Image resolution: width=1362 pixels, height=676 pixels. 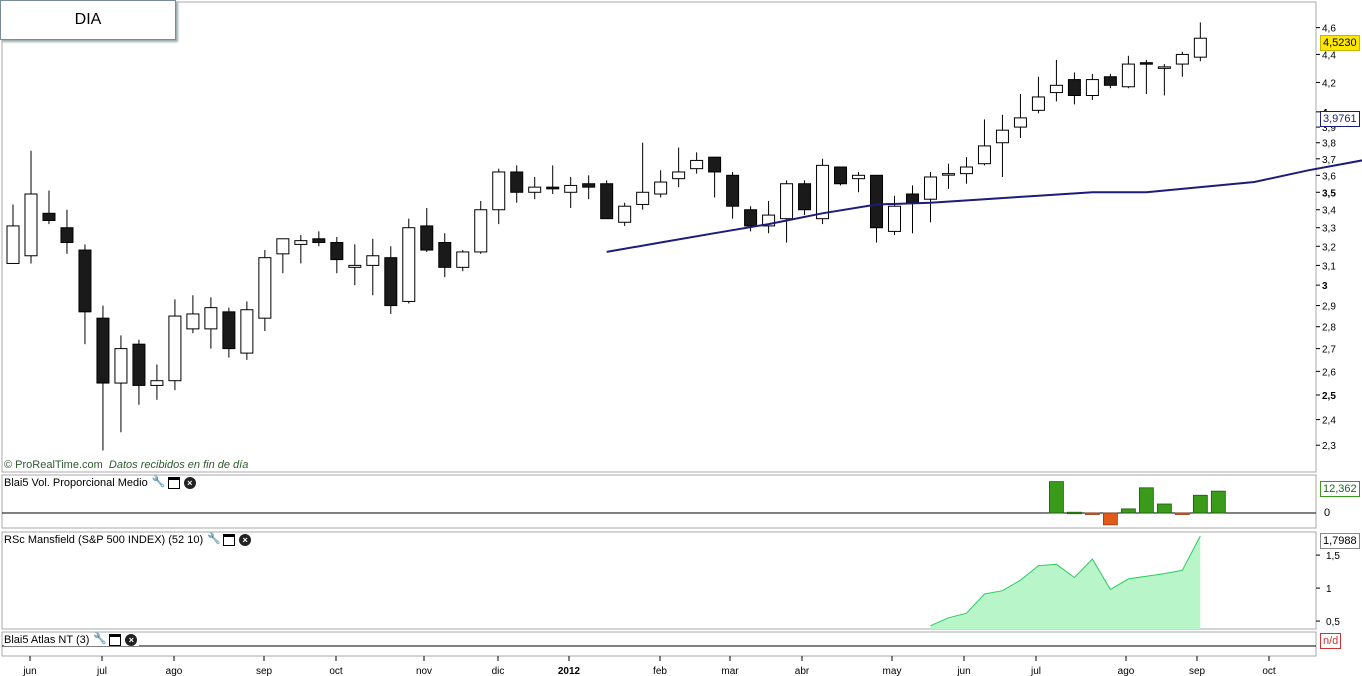 What do you see at coordinates (1329, 144) in the screenshot?
I see `y-tick-label: 3,8` at bounding box center [1329, 144].